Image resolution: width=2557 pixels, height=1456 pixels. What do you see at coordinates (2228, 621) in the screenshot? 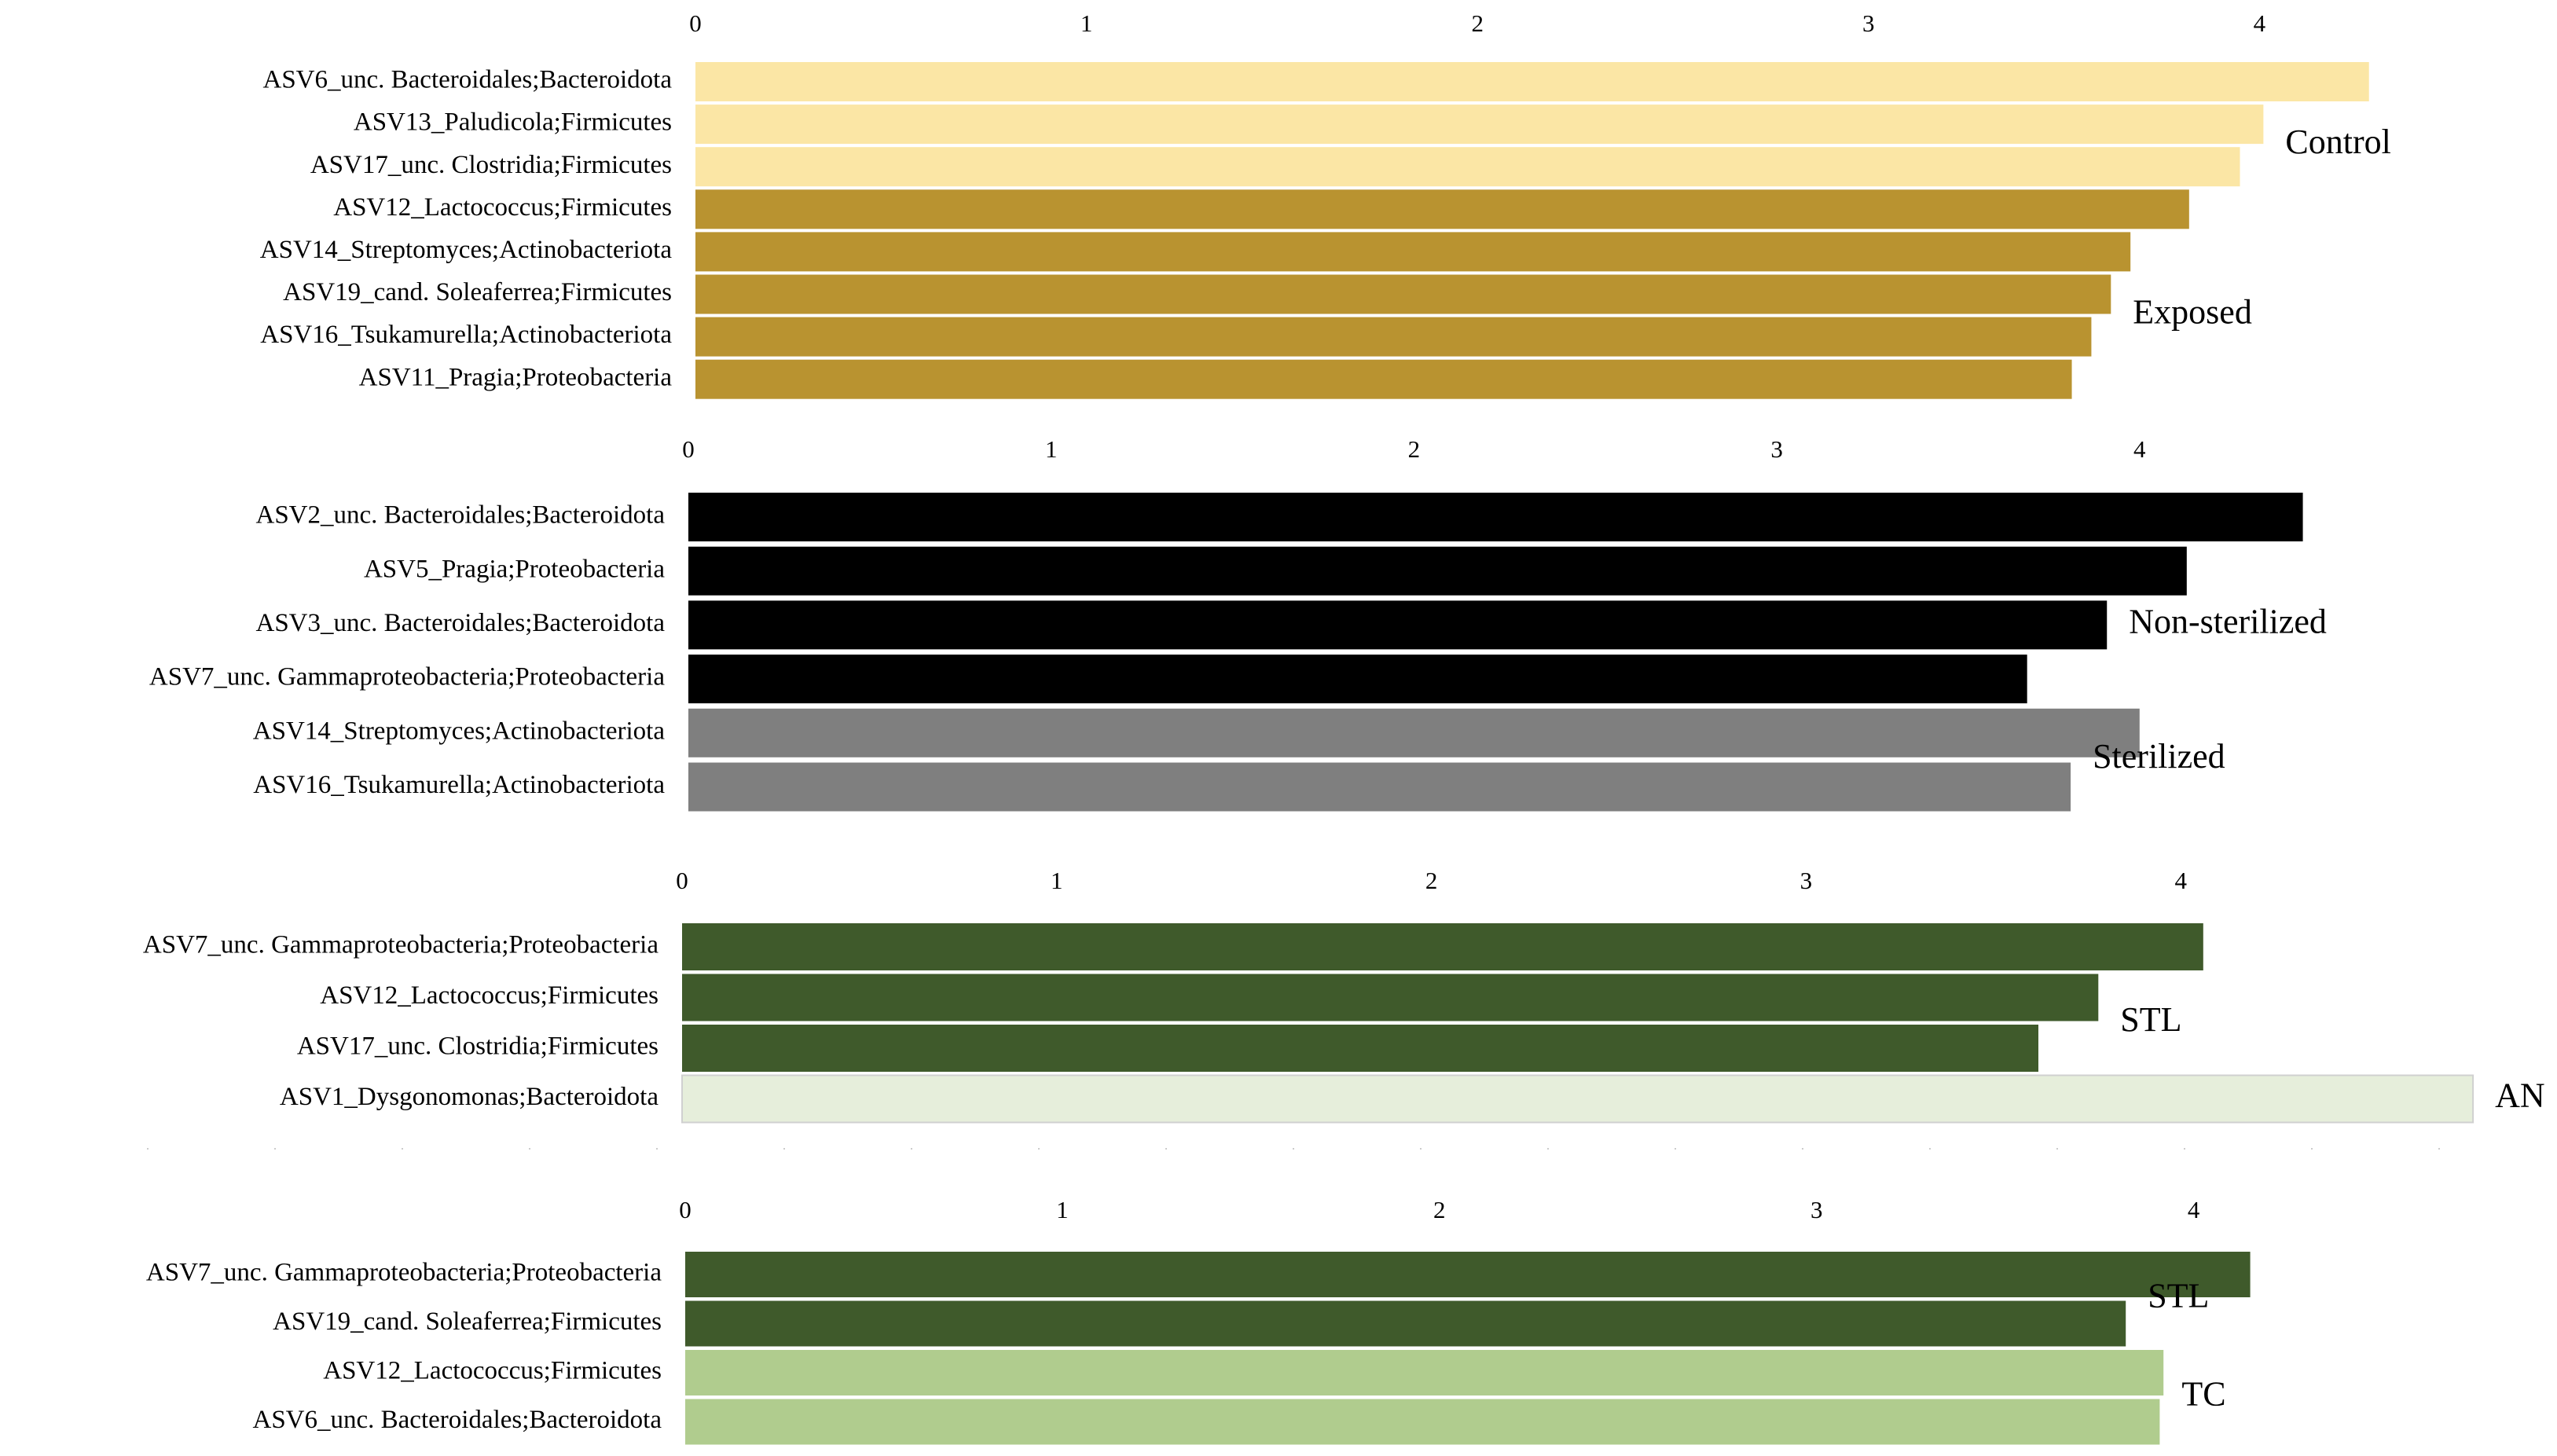
I see `group-label: Non-sterilized` at bounding box center [2228, 621].